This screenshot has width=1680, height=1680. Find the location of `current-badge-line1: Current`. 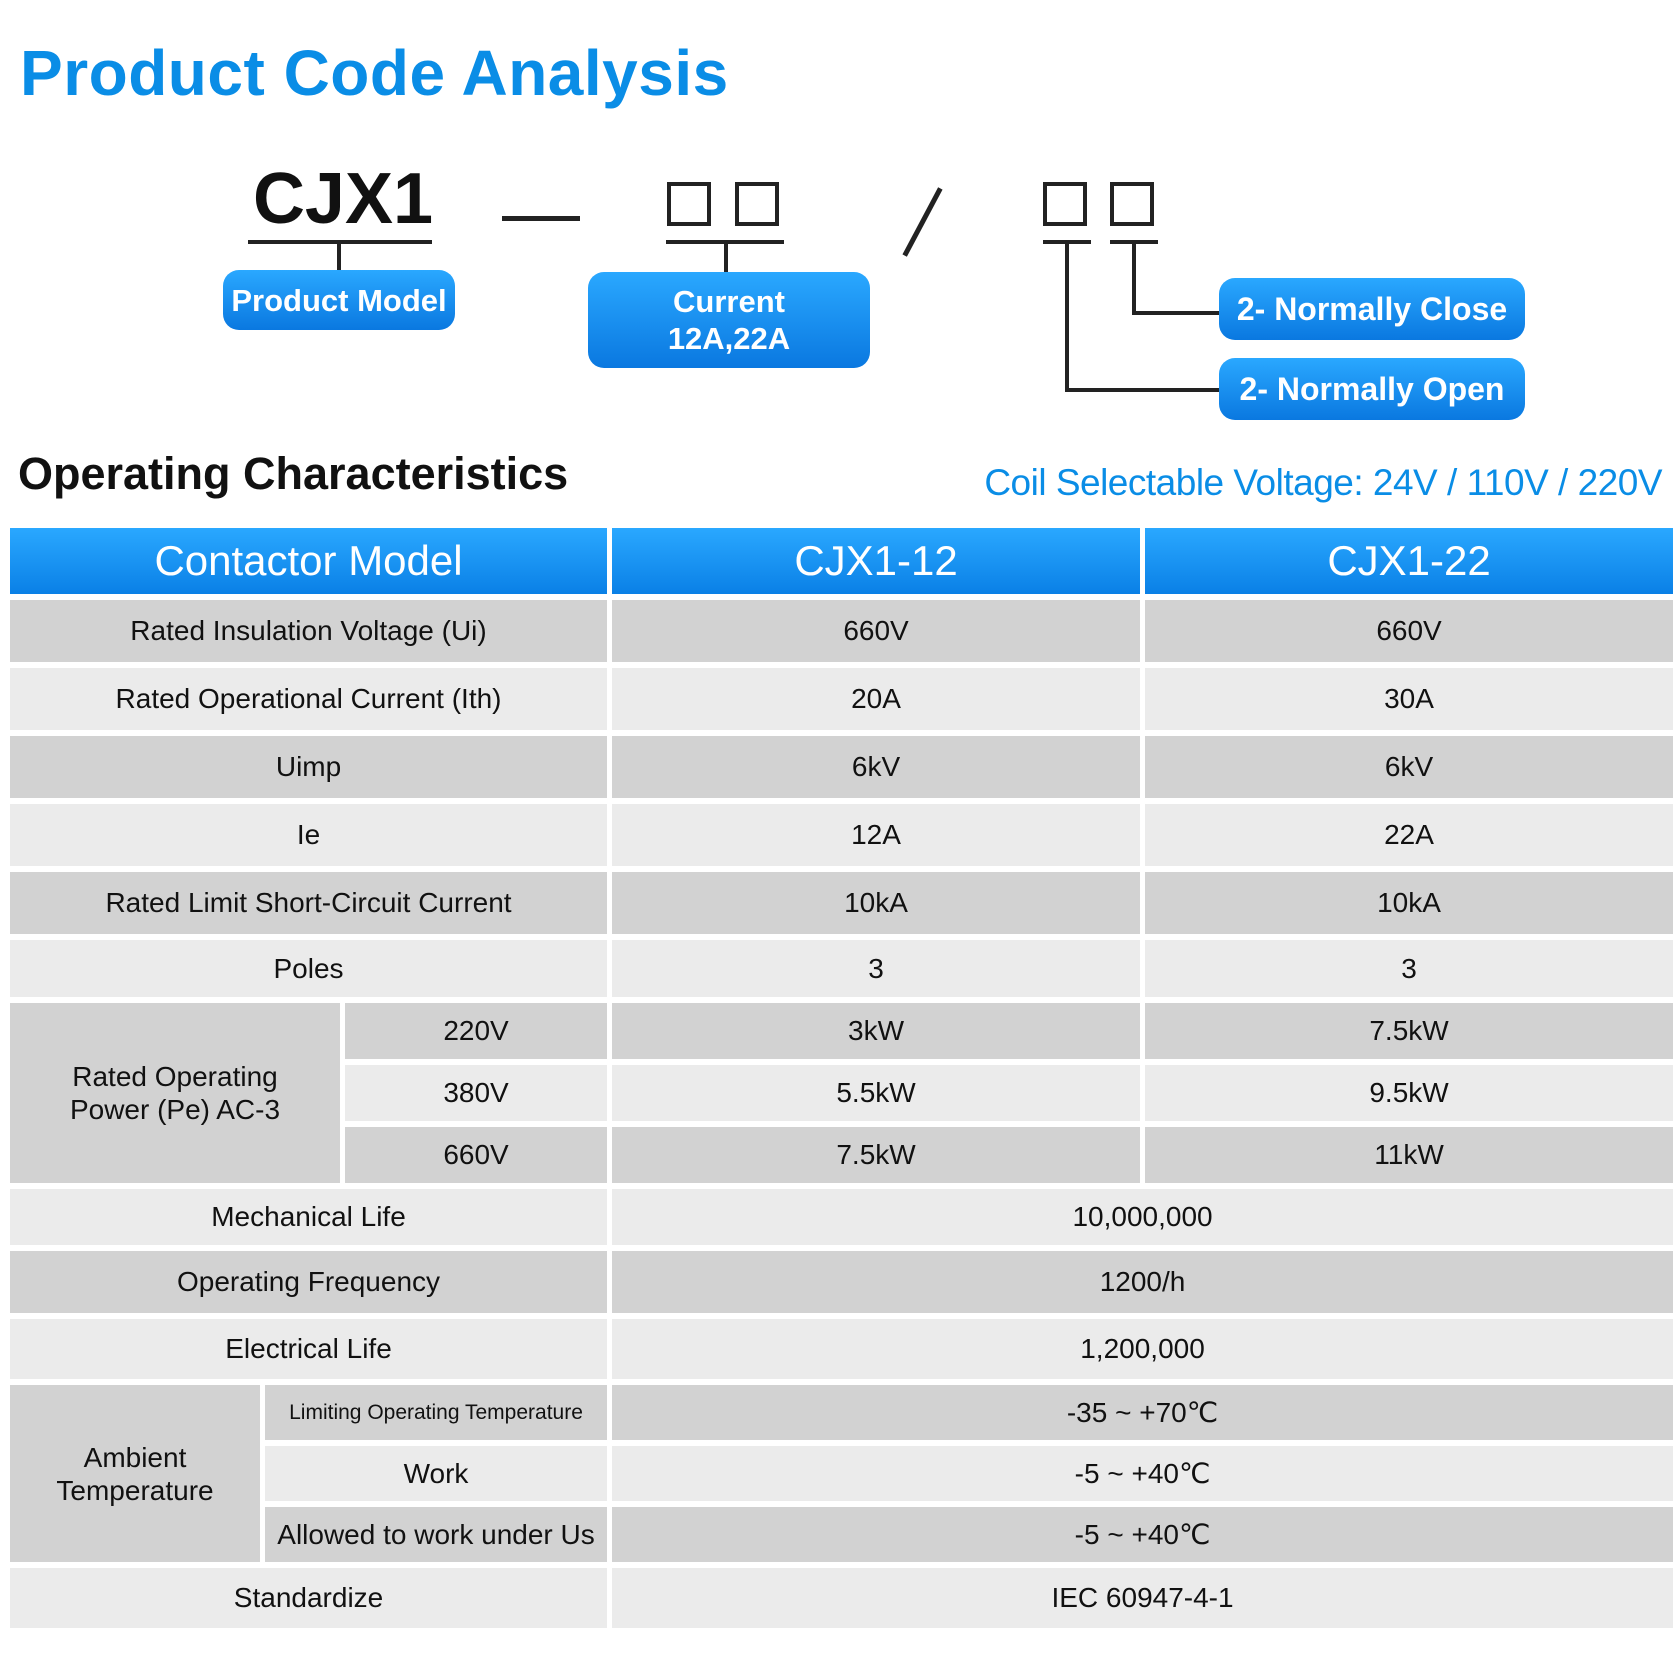

current-badge-line1: Current is located at coordinates (729, 301).